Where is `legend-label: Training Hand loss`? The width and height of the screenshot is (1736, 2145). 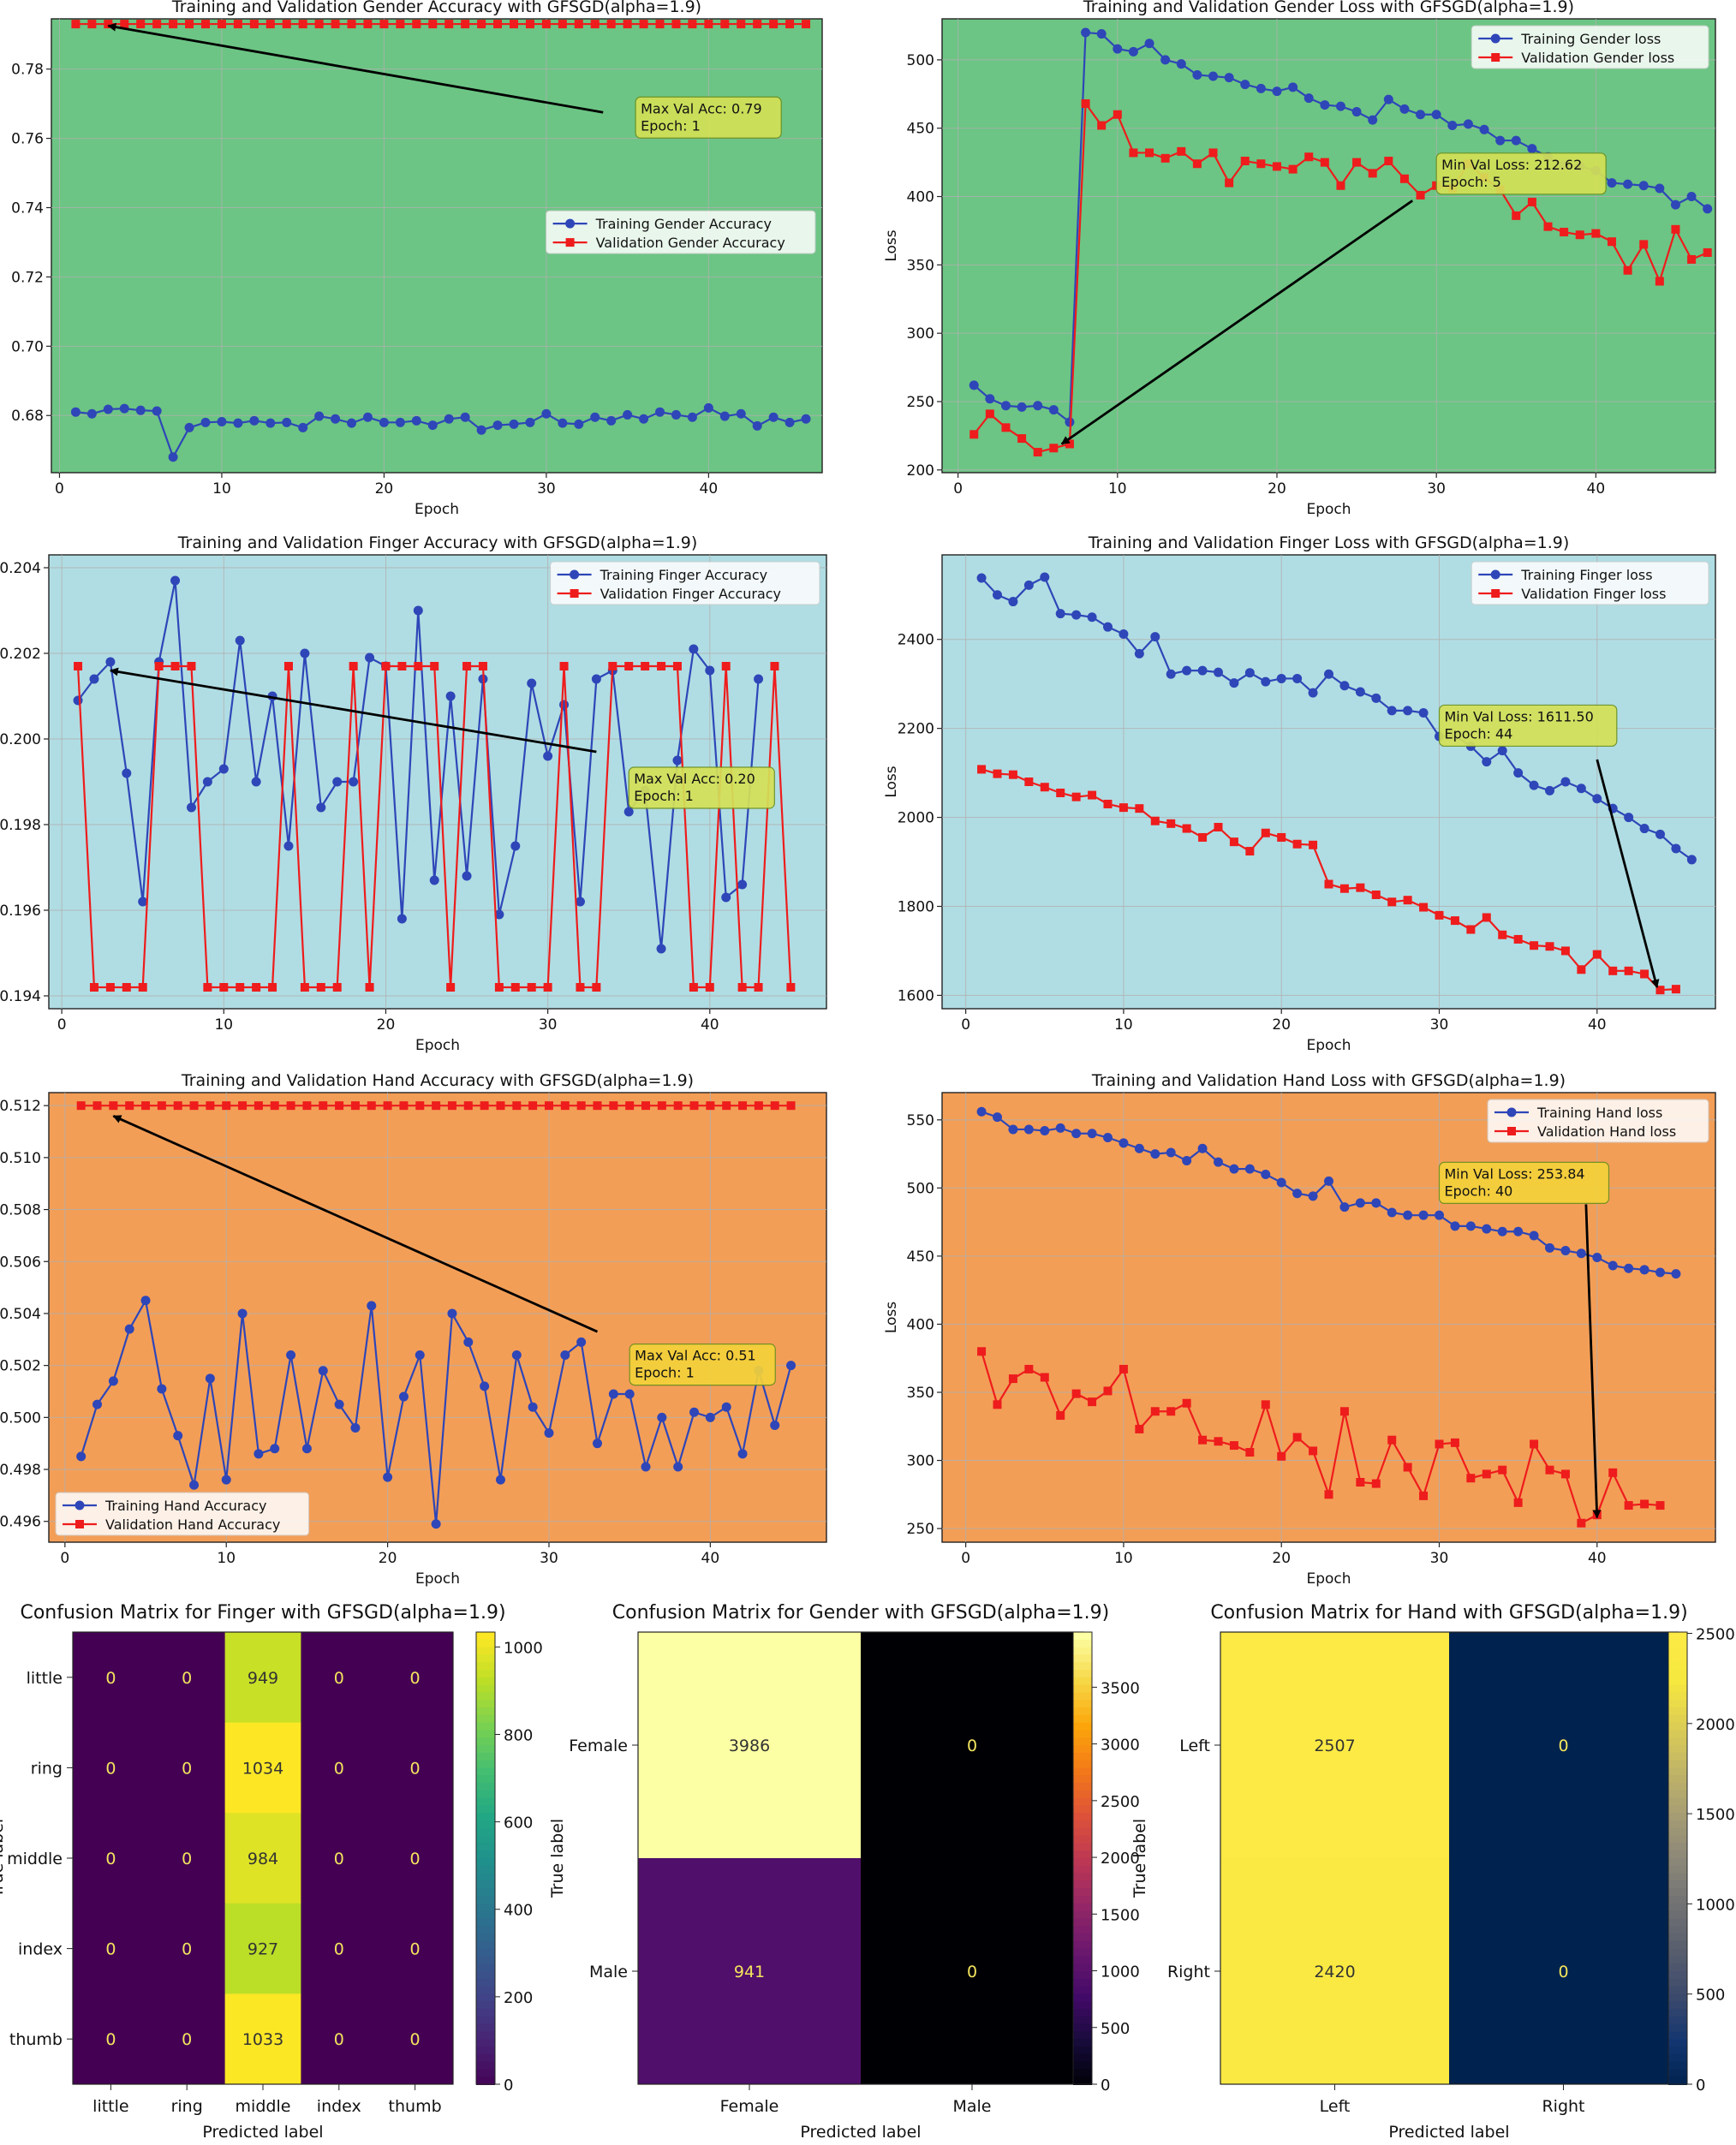
legend-label: Training Hand loss is located at coordinates (1599, 1113).